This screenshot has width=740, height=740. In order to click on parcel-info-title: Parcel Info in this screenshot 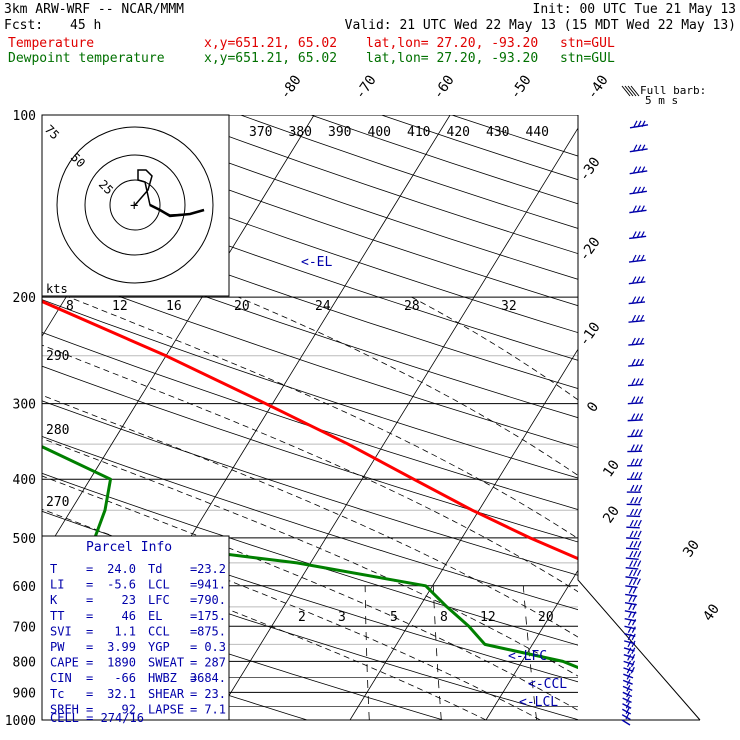, I will do `click(129, 547)`.